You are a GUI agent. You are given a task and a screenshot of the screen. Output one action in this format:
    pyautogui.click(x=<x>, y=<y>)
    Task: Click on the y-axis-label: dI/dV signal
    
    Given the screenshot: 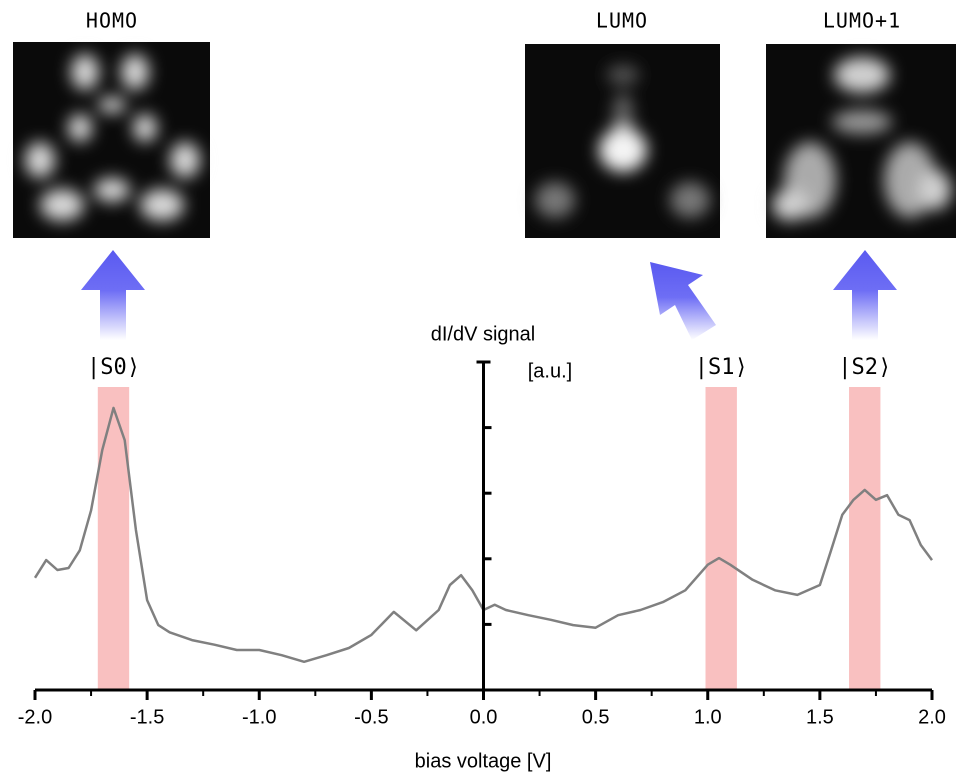 What is the action you would take?
    pyautogui.click(x=483, y=334)
    